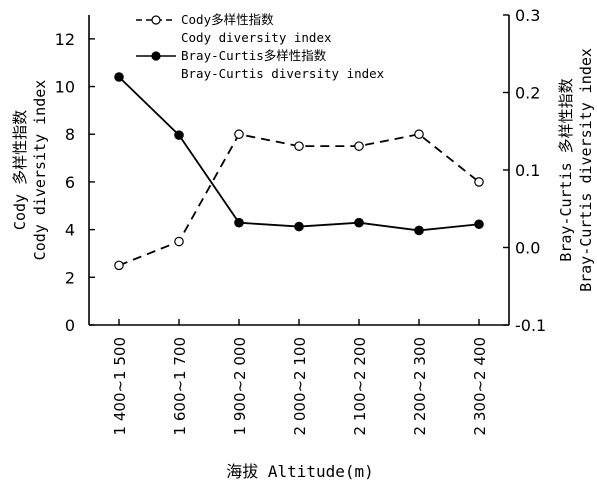 This screenshot has width=597, height=486. I want to click on right-y-tick-label: 0.1, so click(527, 170).